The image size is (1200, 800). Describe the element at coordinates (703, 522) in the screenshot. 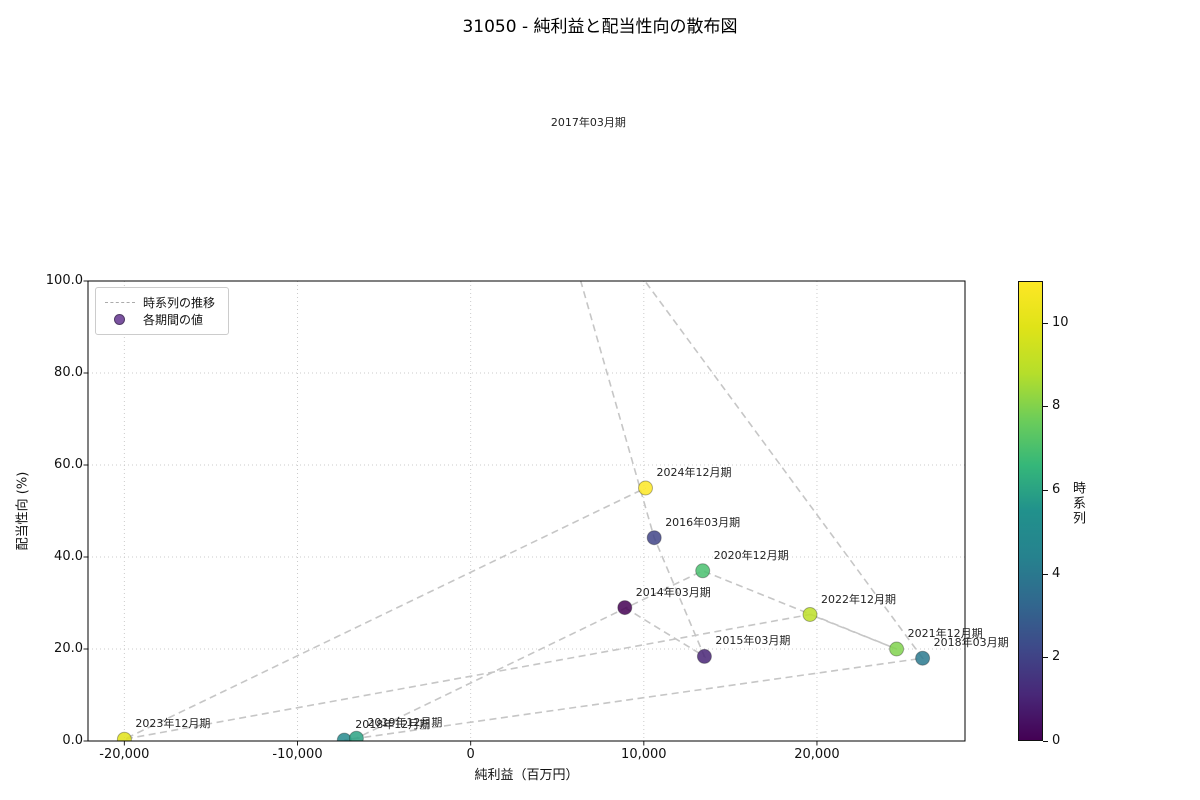

I see `data-point-label: 2016年03月期` at that location.